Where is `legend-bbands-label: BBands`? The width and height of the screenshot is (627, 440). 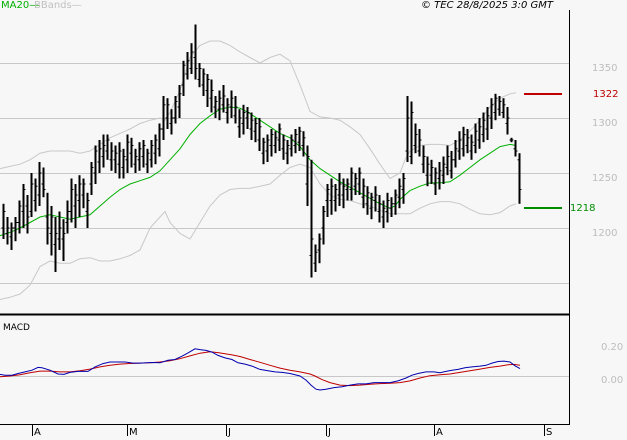
legend-bbands-label: BBands is located at coordinates (53, 5).